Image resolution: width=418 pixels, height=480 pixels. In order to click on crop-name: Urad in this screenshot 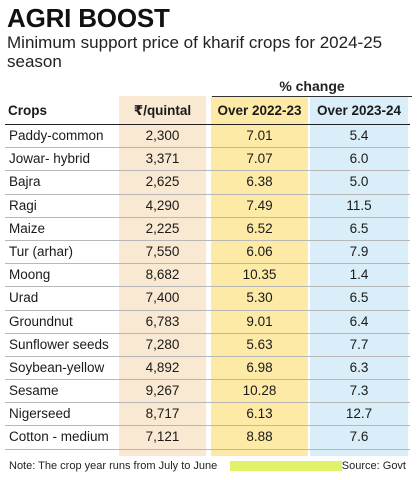, I will do `click(24, 298)`.